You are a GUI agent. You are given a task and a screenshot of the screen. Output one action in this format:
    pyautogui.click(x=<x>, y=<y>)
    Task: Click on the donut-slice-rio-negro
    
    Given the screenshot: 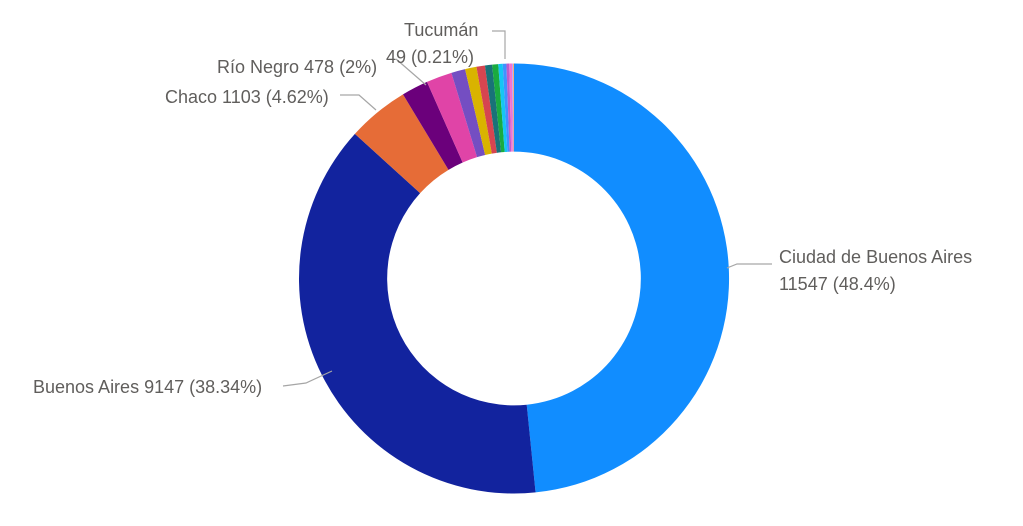 What is the action you would take?
    pyautogui.click(x=432, y=125)
    